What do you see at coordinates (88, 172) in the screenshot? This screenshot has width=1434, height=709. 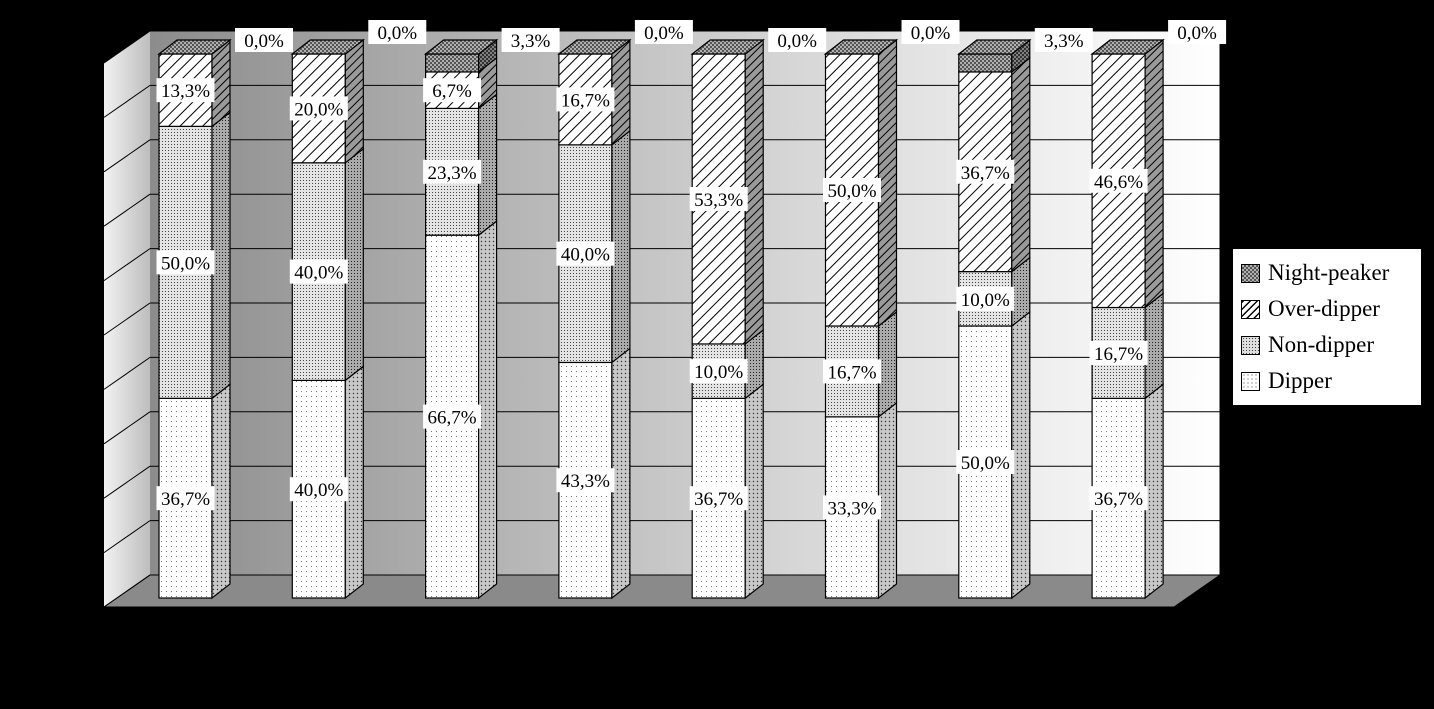 I see `y-tick-label: 80%` at bounding box center [88, 172].